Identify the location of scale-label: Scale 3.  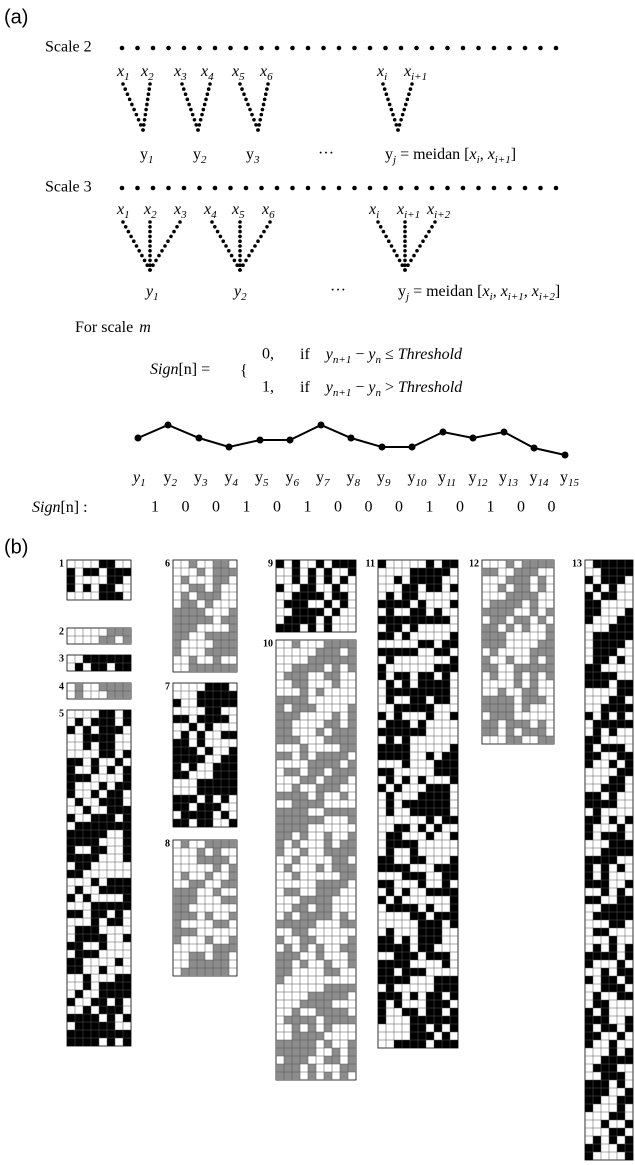
(68, 187).